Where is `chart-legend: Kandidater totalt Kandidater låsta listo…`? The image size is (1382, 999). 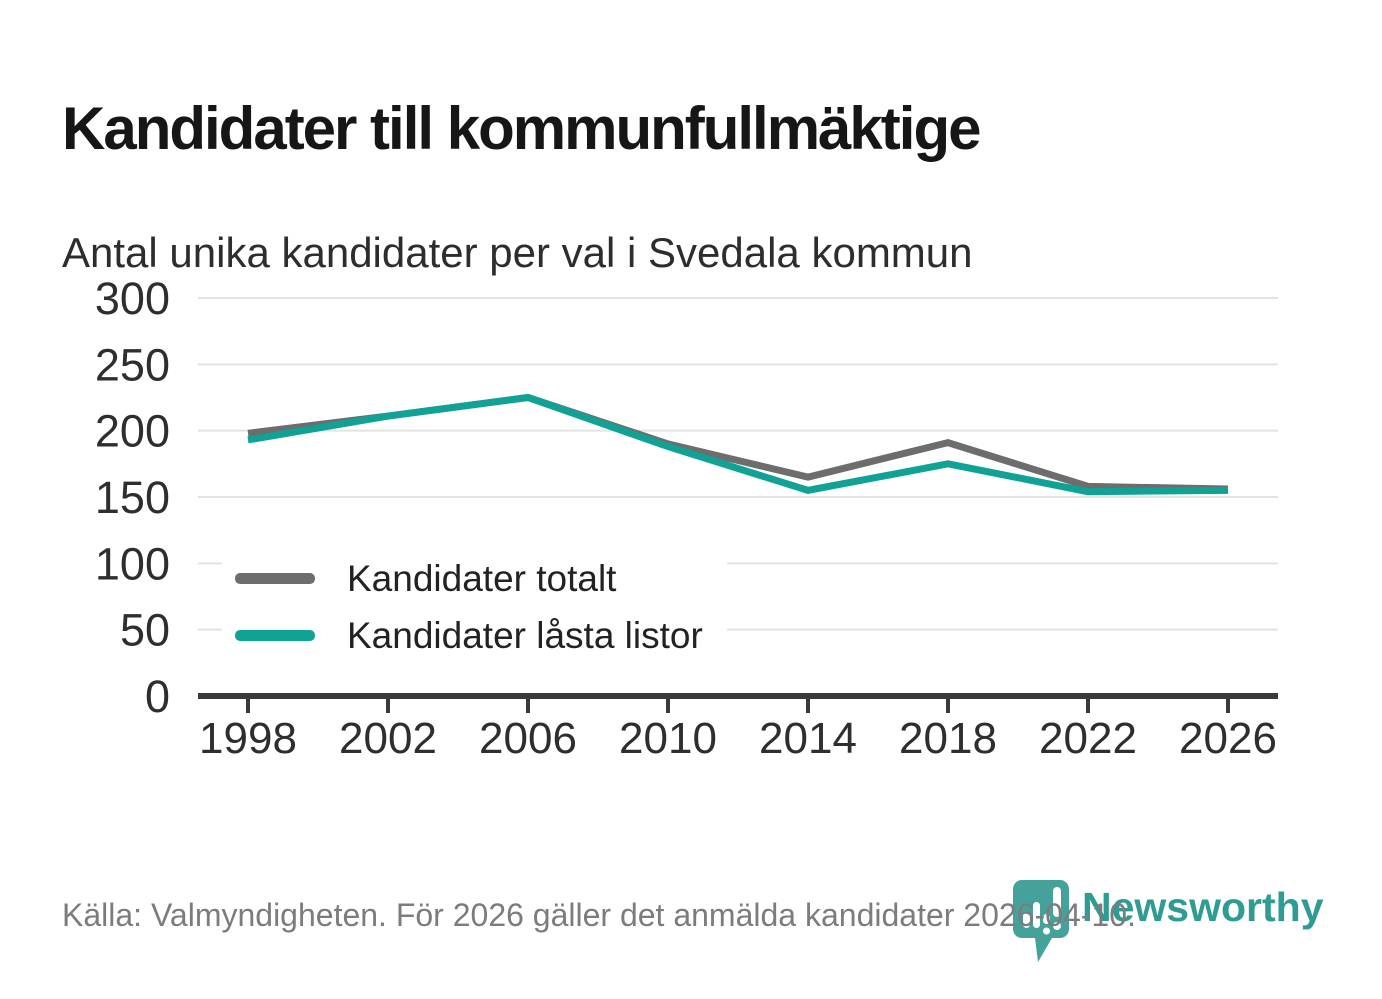 chart-legend: Kandidater totalt Kandidater låsta listo… is located at coordinates (474, 607).